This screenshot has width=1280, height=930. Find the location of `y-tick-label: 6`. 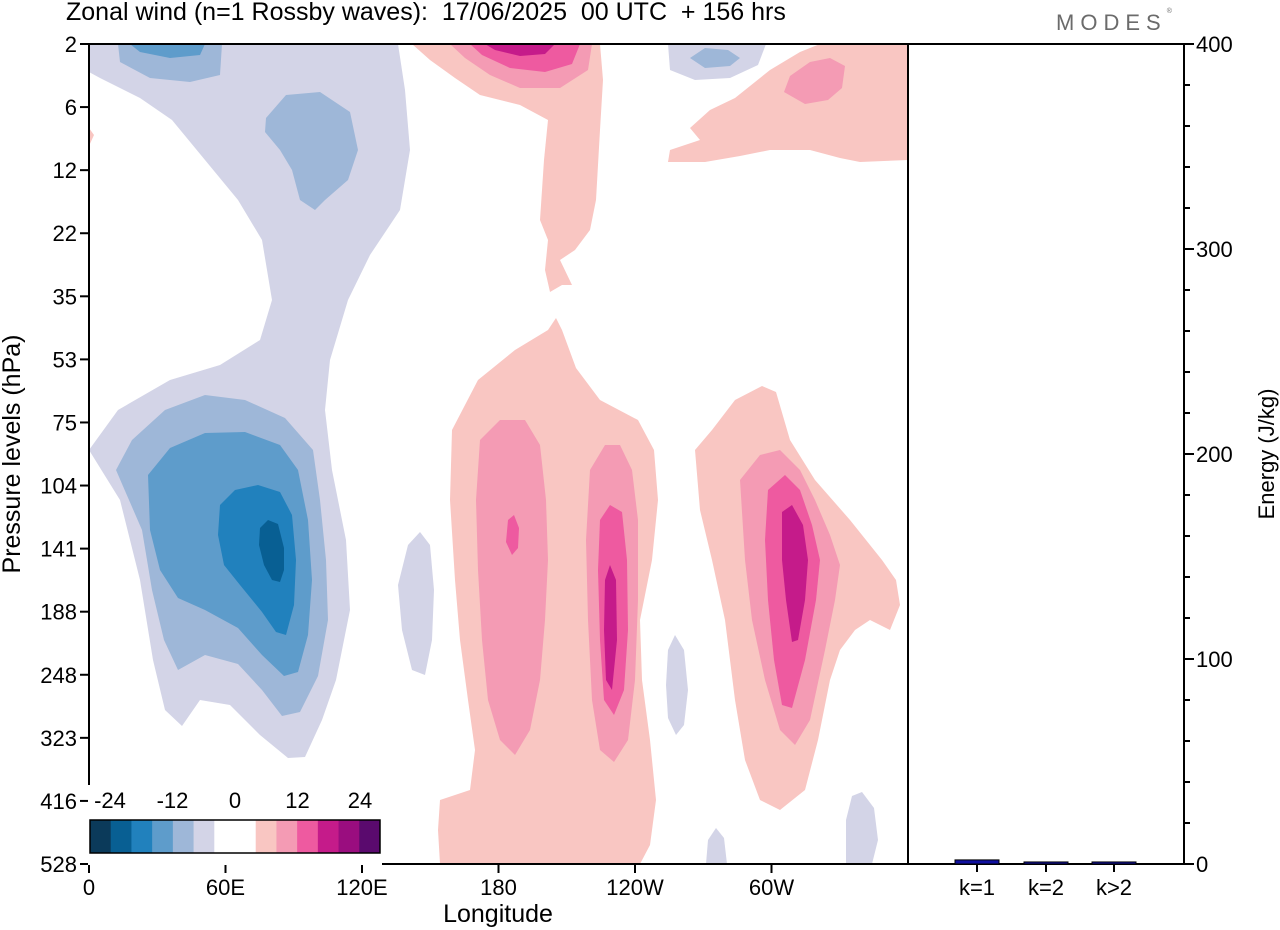

y-tick-label: 6 is located at coordinates (71, 107).